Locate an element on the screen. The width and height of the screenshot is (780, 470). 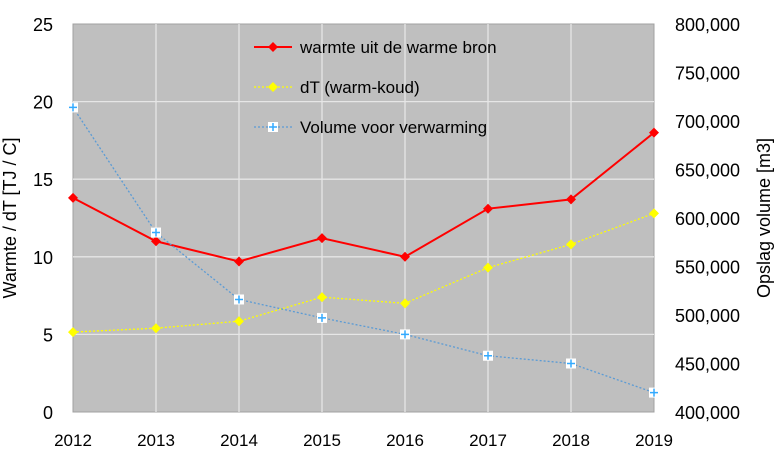
y2-tick-label: 450,000 is located at coordinates (707, 365).